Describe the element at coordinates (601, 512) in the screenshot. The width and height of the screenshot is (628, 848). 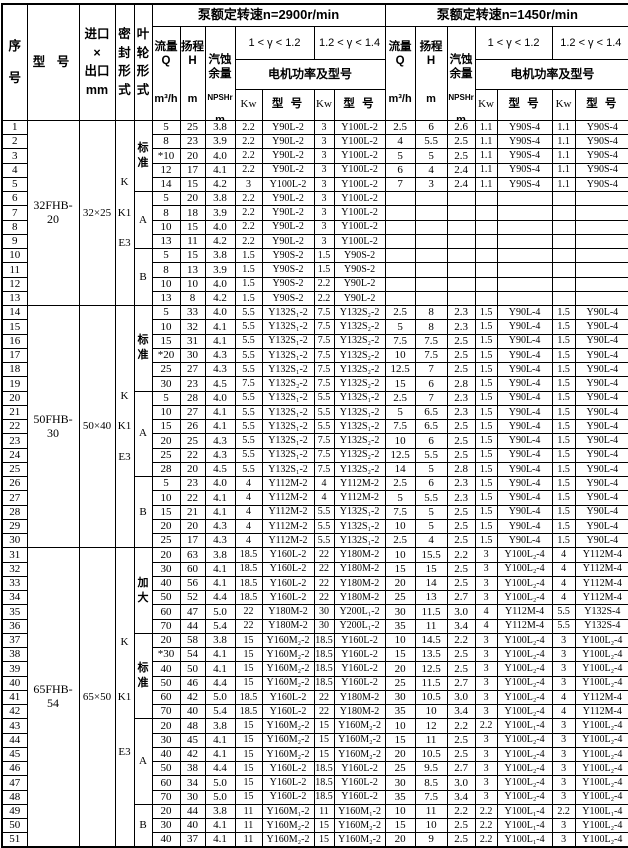
I see `cell-motor-high-1450: Y90L-4` at that location.